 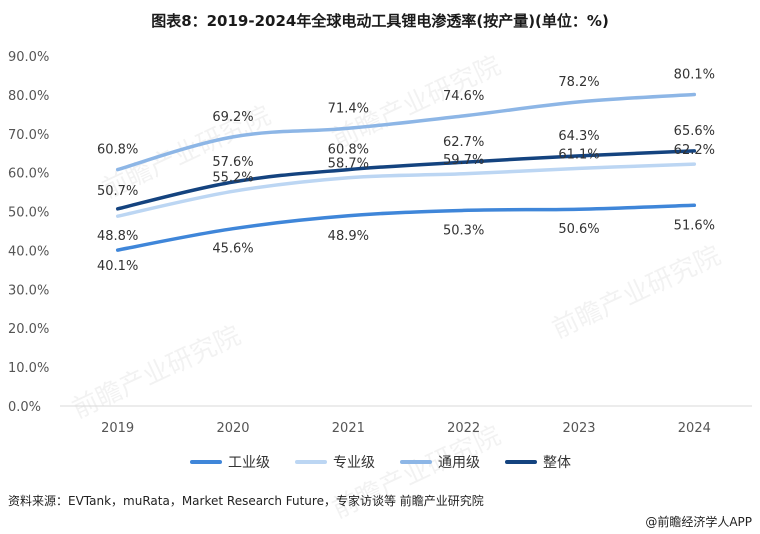 What do you see at coordinates (232, 162) in the screenshot?
I see `data-label: 57.6%` at bounding box center [232, 162].